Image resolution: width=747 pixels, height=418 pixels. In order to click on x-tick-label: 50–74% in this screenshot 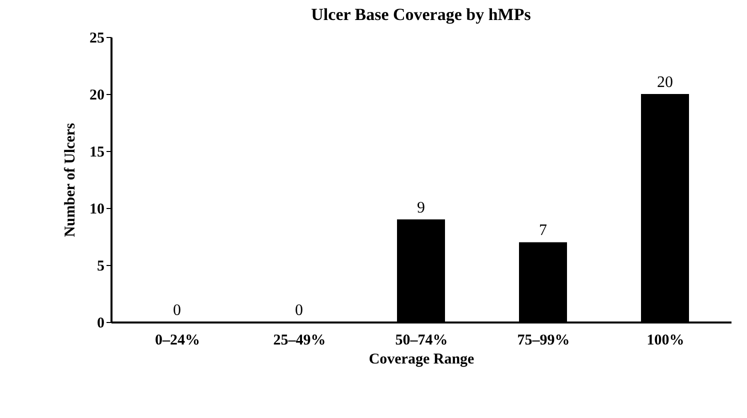, I will do `click(421, 340)`.